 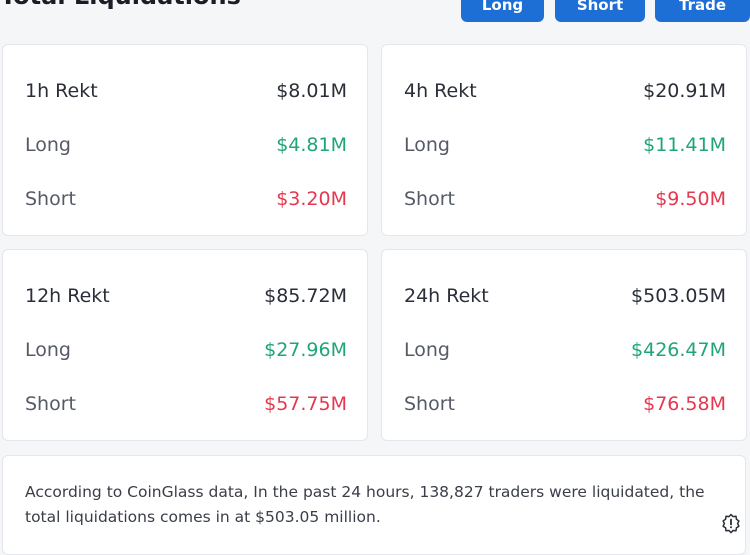 What do you see at coordinates (684, 91) in the screenshot?
I see `total-value: $20.91M` at bounding box center [684, 91].